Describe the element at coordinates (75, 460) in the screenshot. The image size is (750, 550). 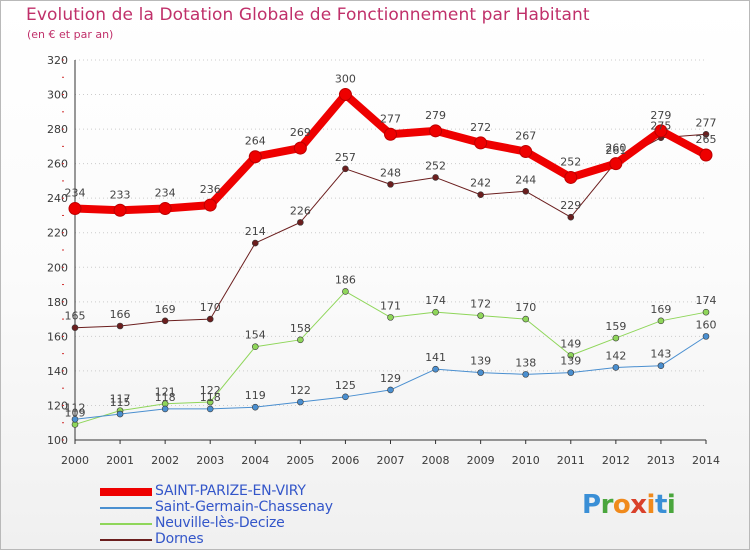
I see `x-tick-label: 2000` at that location.